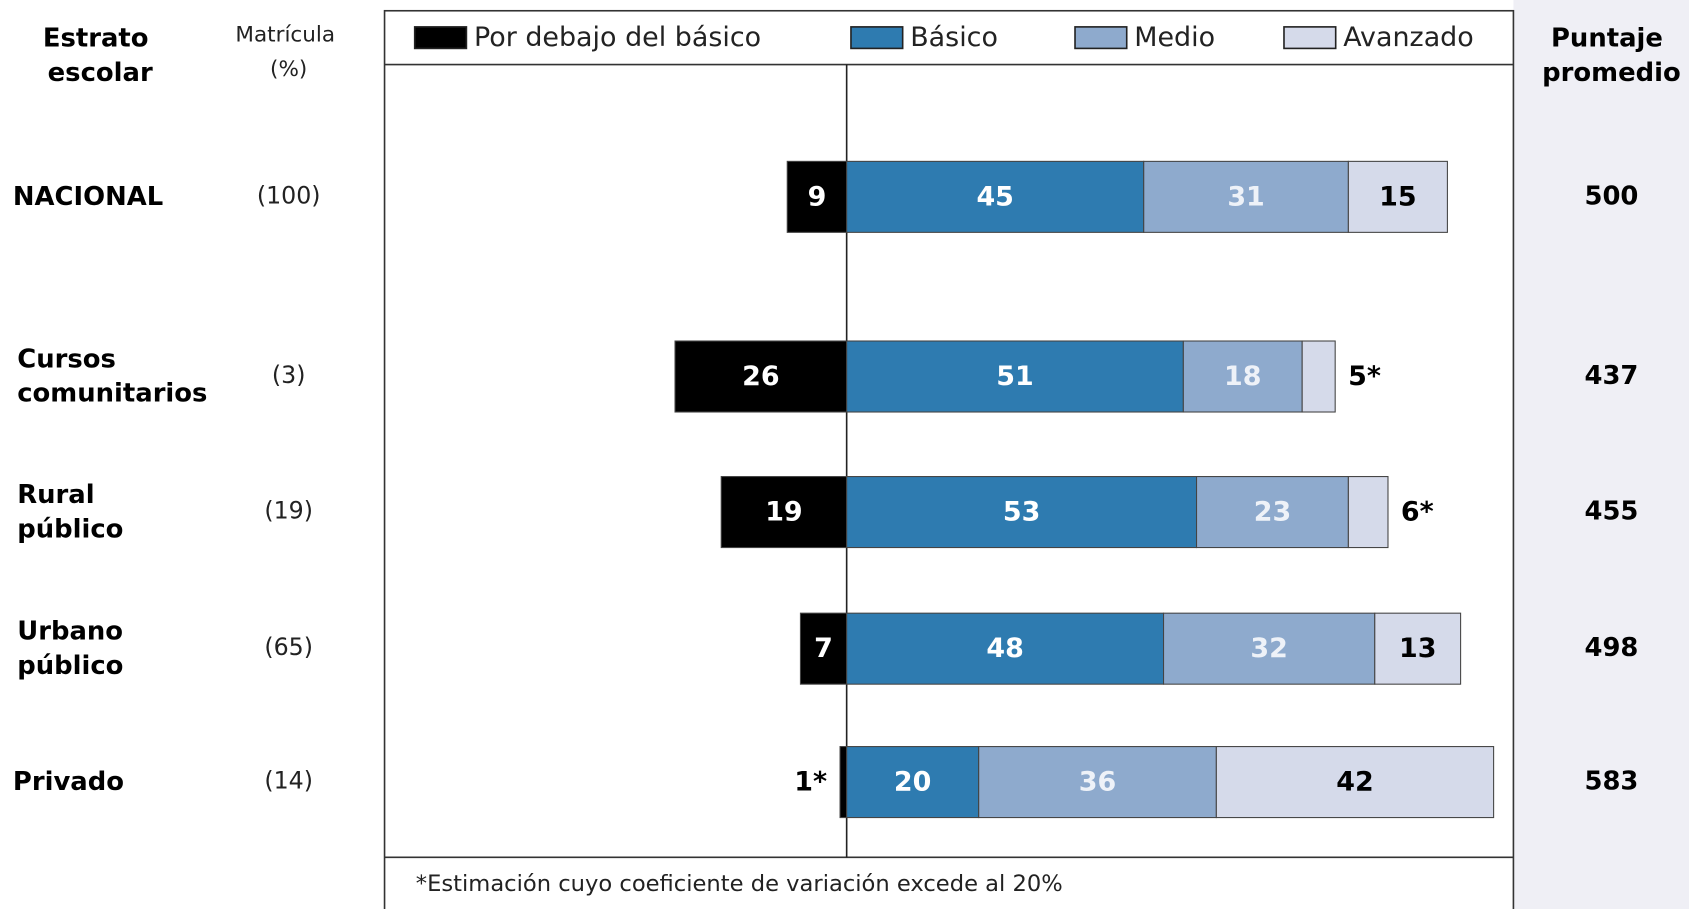 Image resolution: width=1689 pixels, height=909 pixels. What do you see at coordinates (289, 195) in the screenshot?
I see `enrollment-label: (100)` at bounding box center [289, 195].